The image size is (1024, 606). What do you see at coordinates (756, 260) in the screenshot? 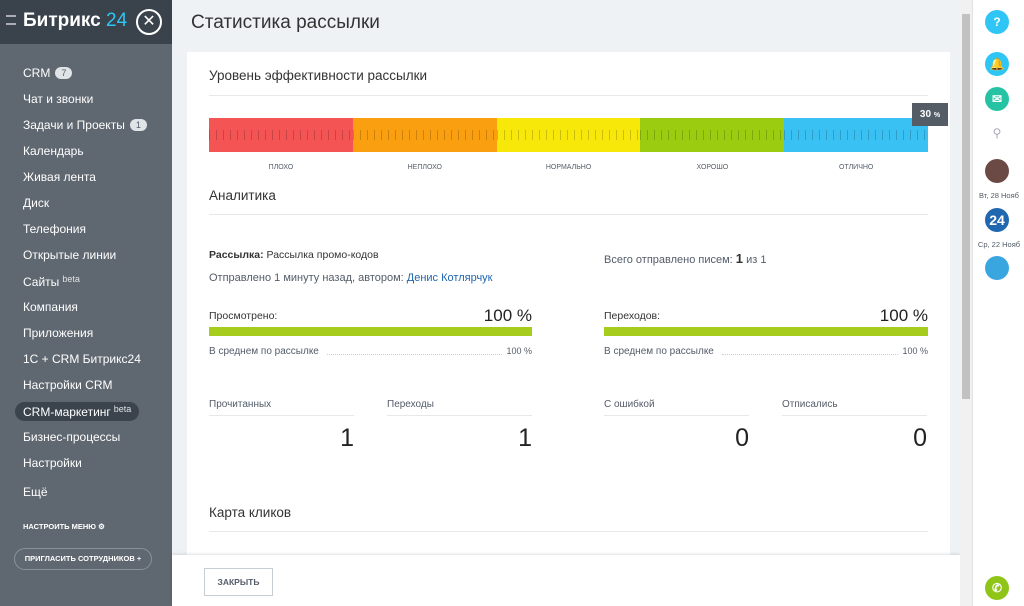
I see `total-of: из 1` at bounding box center [756, 260].